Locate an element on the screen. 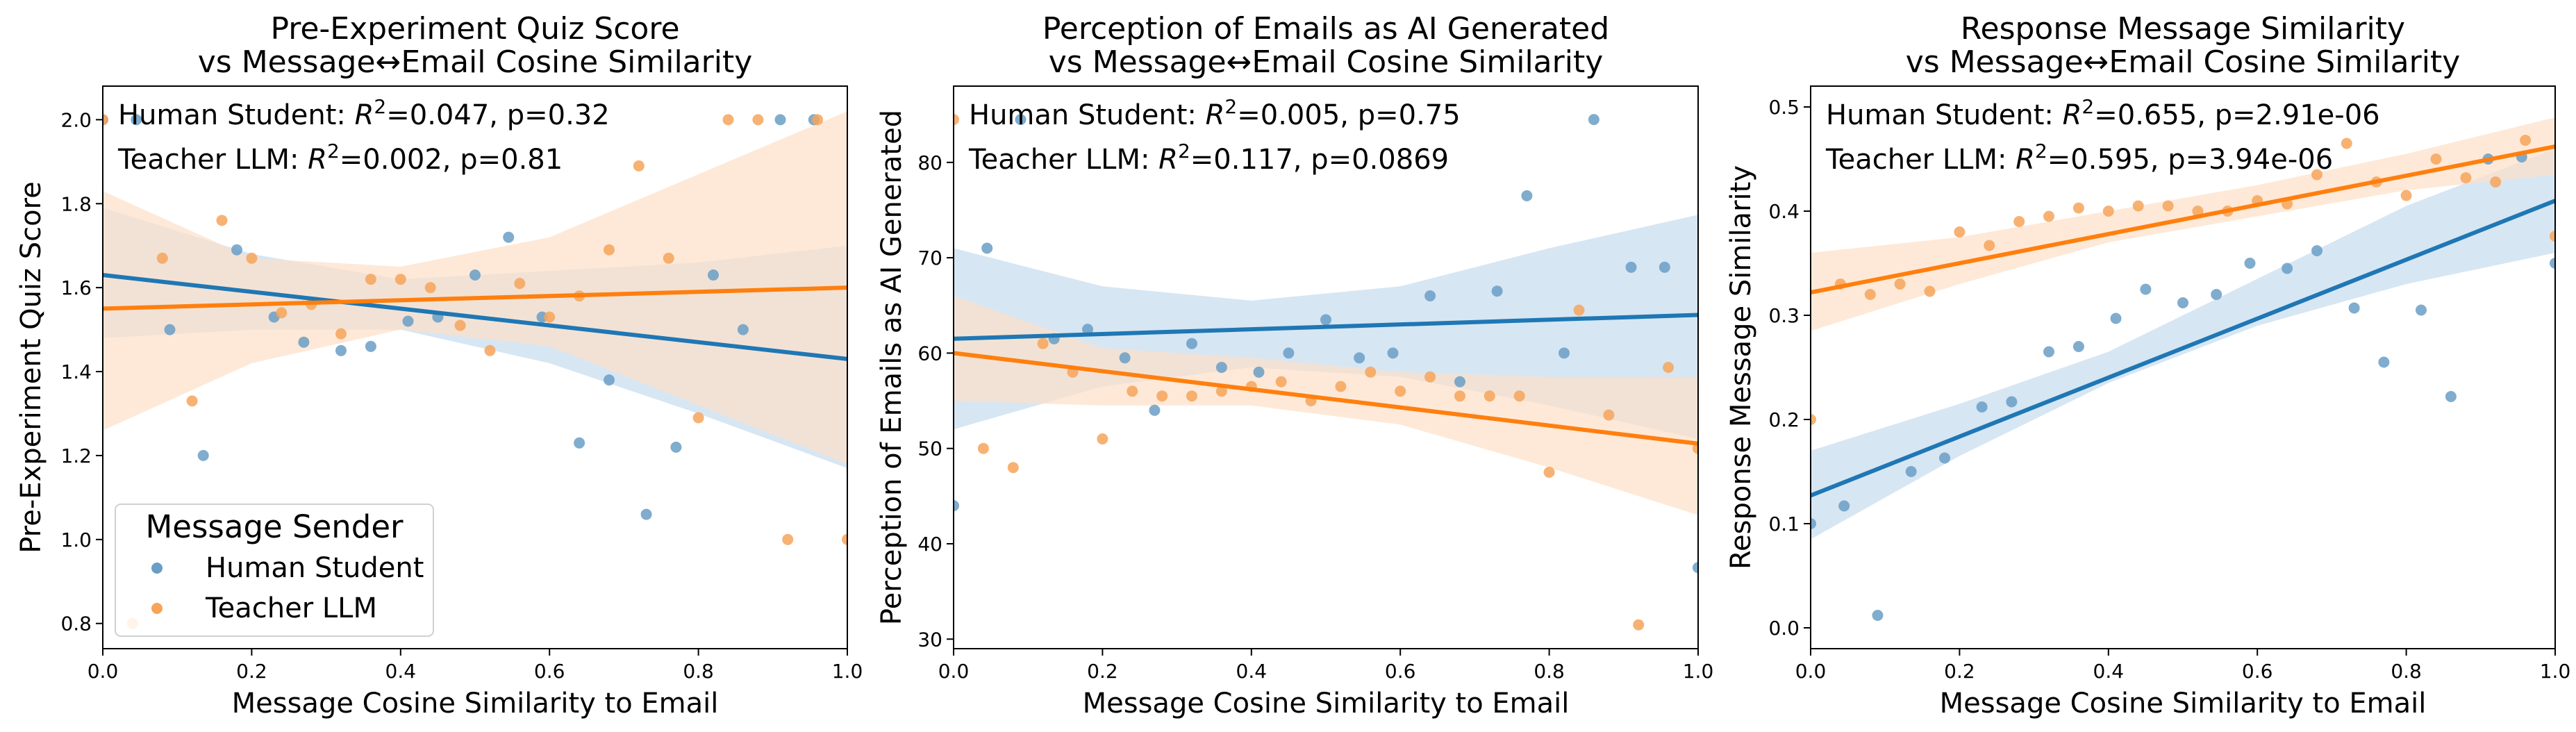 Image resolution: width=2576 pixels, height=732 pixels. annotation-human-student: Human Student: R2=0.655, p=2.91e-06 is located at coordinates (2103, 113).